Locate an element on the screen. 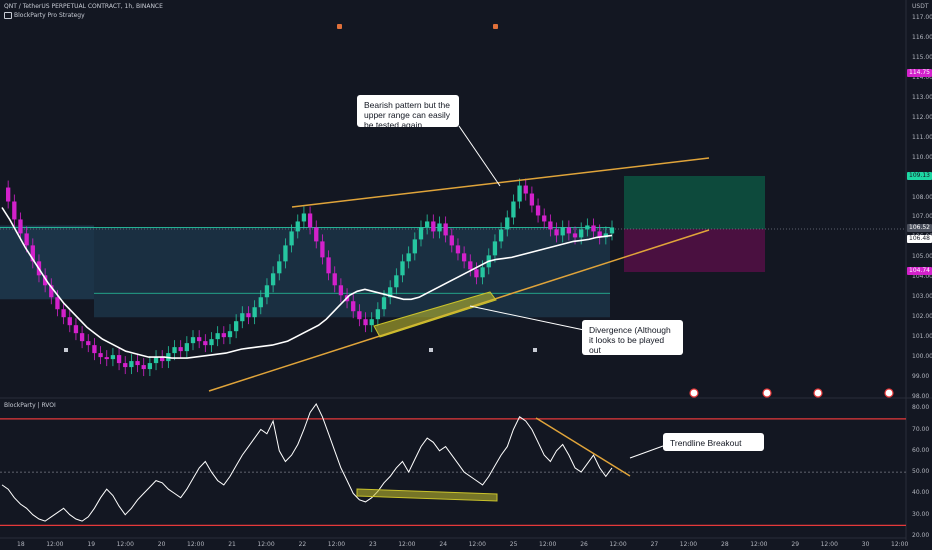 The image size is (932, 550). event-marker is located at coordinates (495, 26).